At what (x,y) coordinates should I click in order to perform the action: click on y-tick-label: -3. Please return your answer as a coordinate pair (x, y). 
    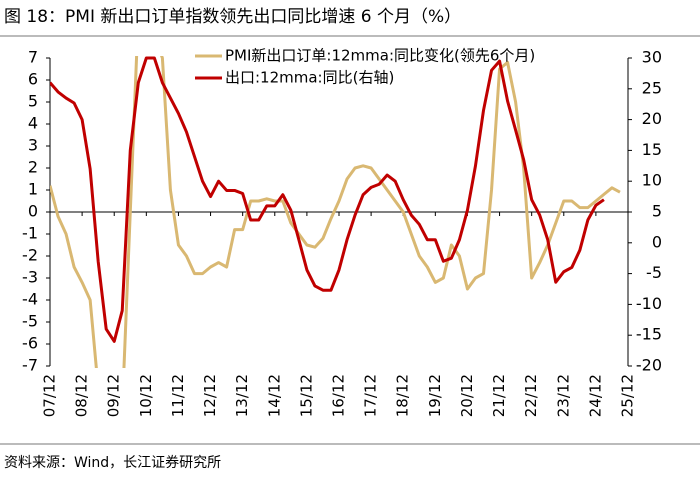
    Looking at the image, I should click on (30, 277).